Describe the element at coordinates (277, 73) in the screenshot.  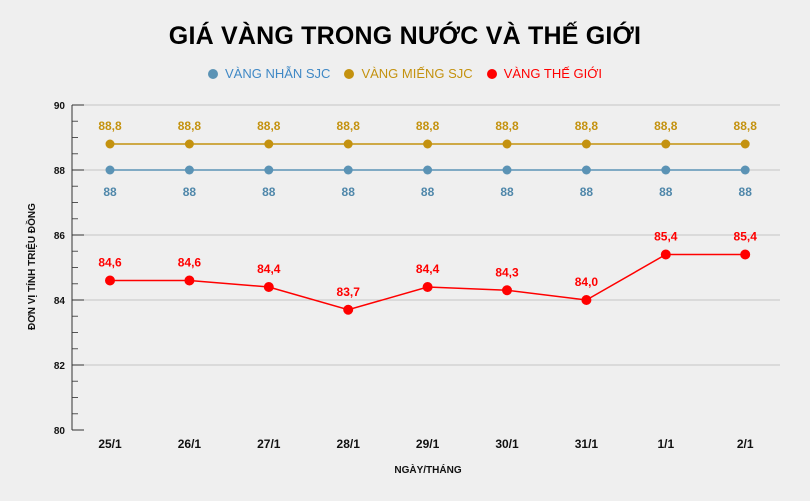
I see `legend-label: VÀNG NHẪN SJC` at that location.